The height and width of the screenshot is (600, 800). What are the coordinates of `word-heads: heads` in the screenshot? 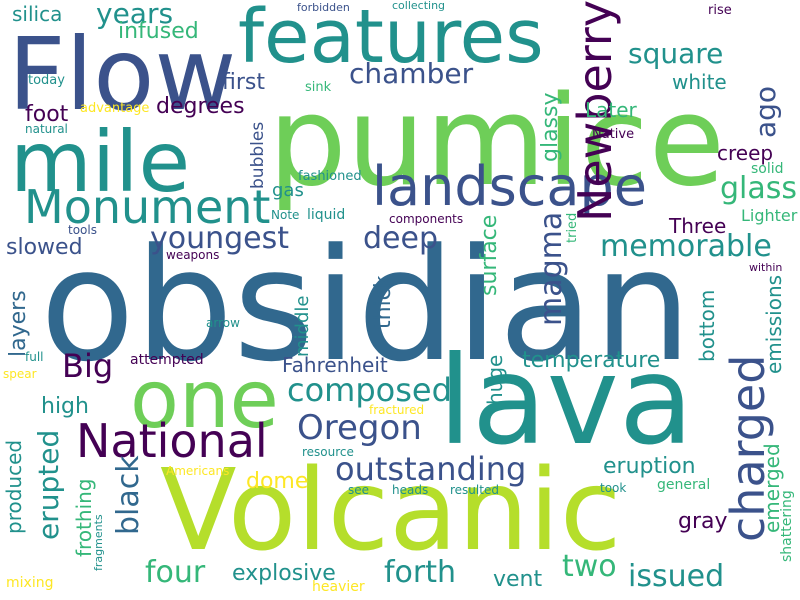 It's located at (410, 490).